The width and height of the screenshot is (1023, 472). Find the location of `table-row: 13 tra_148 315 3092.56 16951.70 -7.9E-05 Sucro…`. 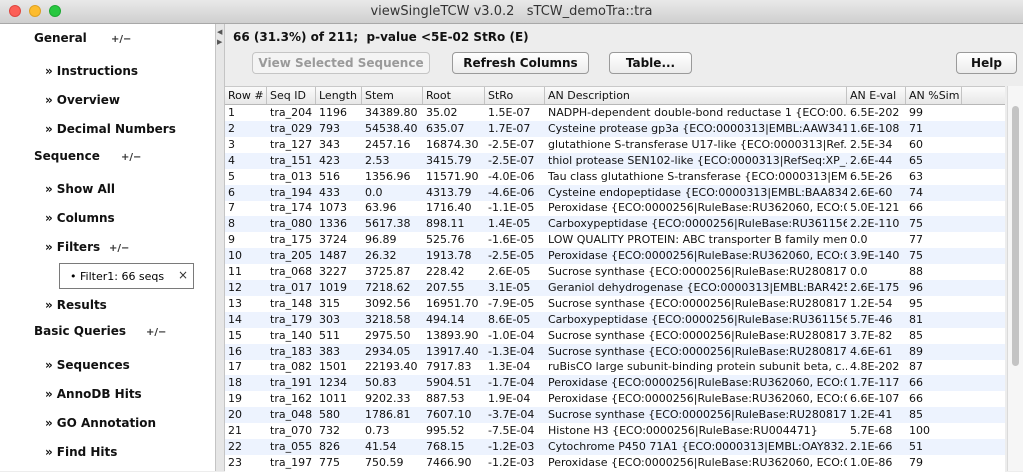

table-row: 13 tra_148 315 3092.56 16951.70 -7.9E-05 Sucro… is located at coordinates (615, 304).